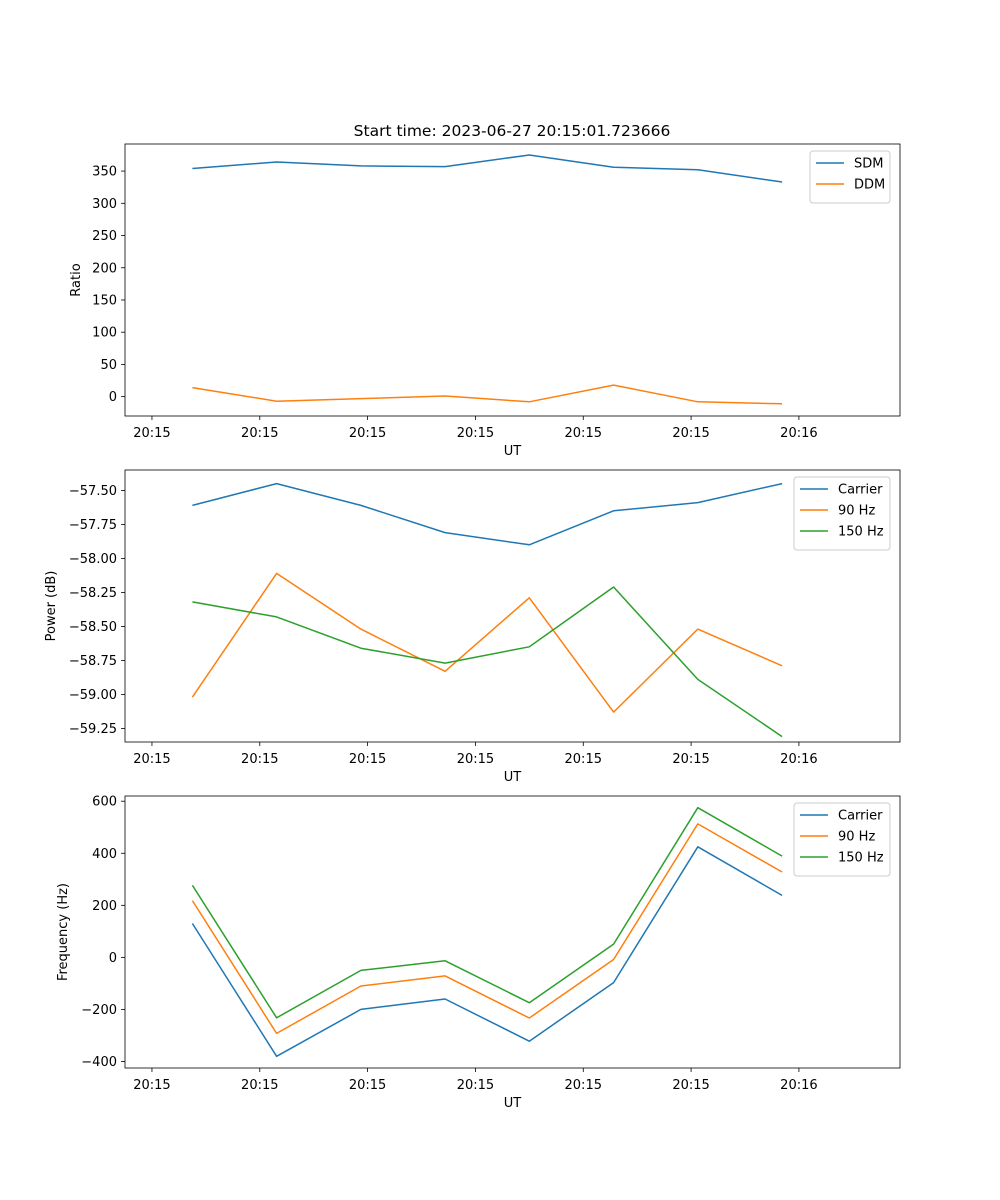 This screenshot has height=1200, width=1000. I want to click on legend-box, so click(850, 177).